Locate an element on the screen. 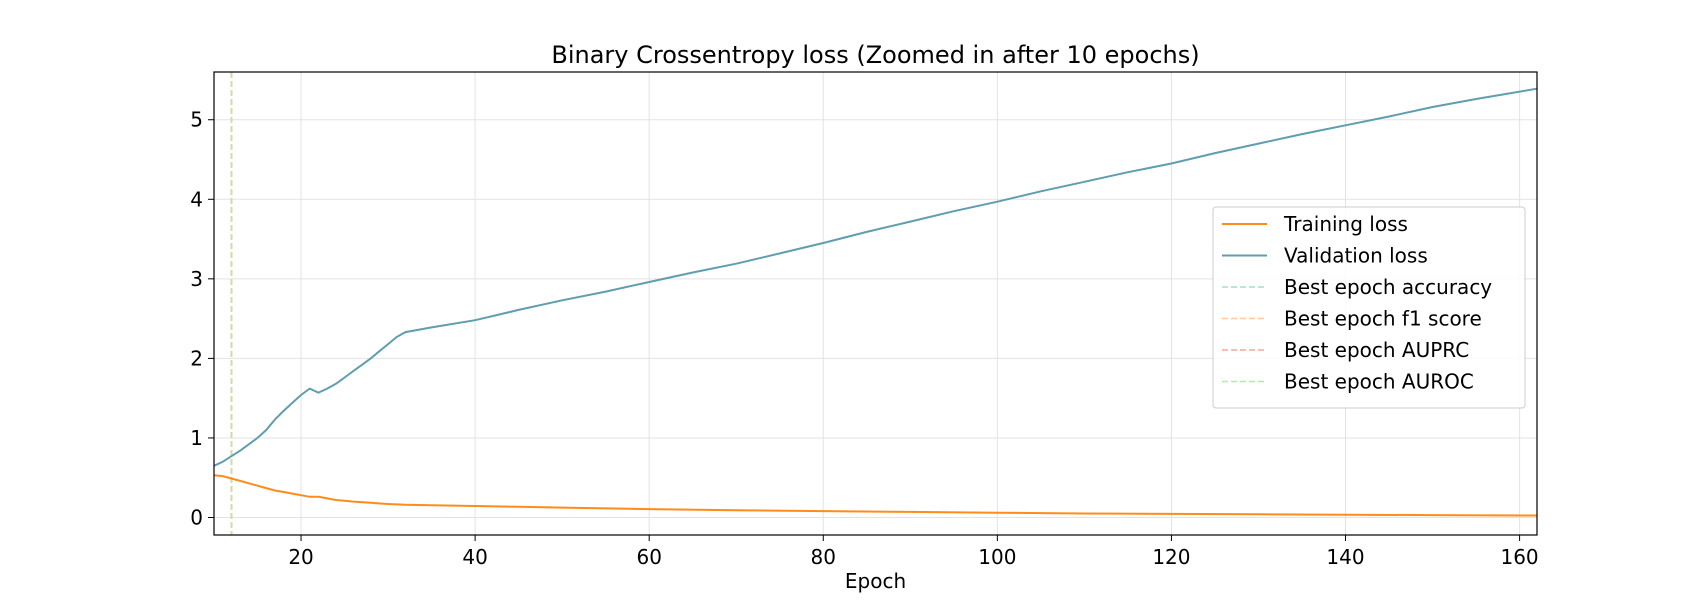 This screenshot has width=1700, height=600. legend-label-best-epoch-accuracy: Best epoch accuracy is located at coordinates (1388, 287).